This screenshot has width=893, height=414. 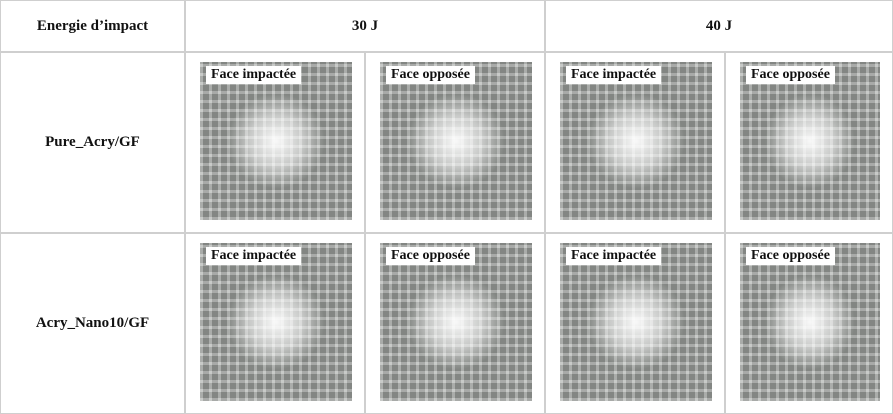 What do you see at coordinates (719, 26) in the screenshot?
I see `header-cell: 40 J` at bounding box center [719, 26].